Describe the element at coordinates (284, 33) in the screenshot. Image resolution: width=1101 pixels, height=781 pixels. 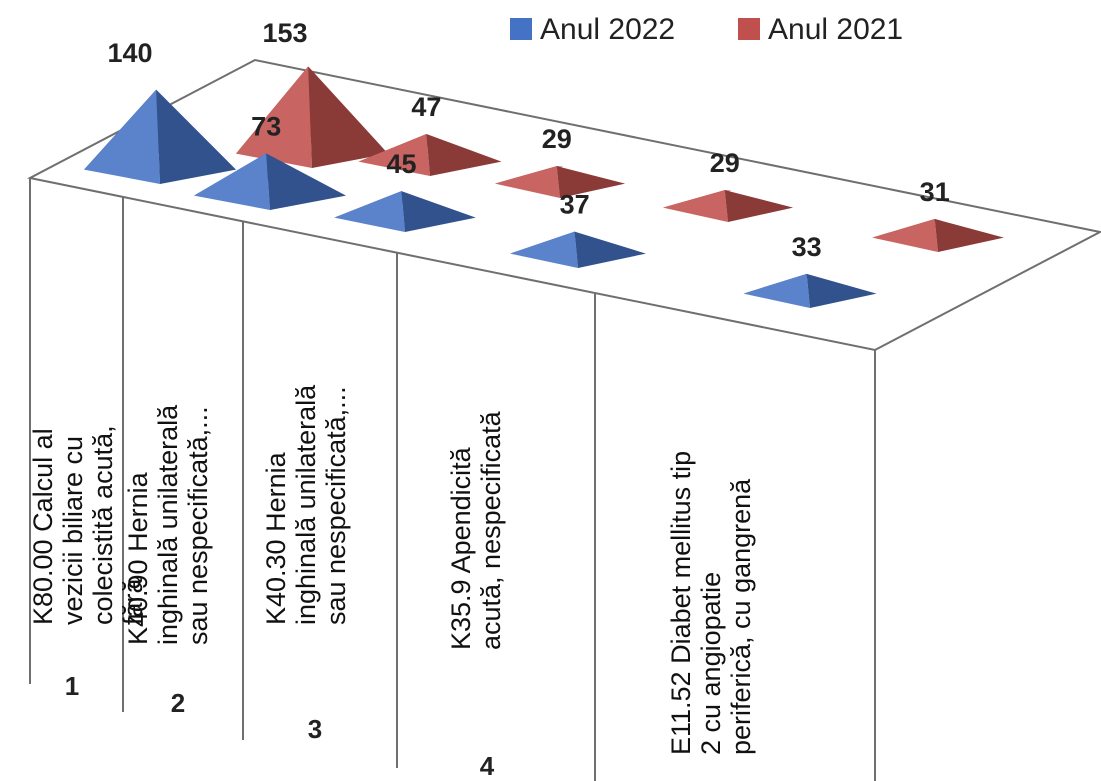
I see `value-label: 153` at that location.